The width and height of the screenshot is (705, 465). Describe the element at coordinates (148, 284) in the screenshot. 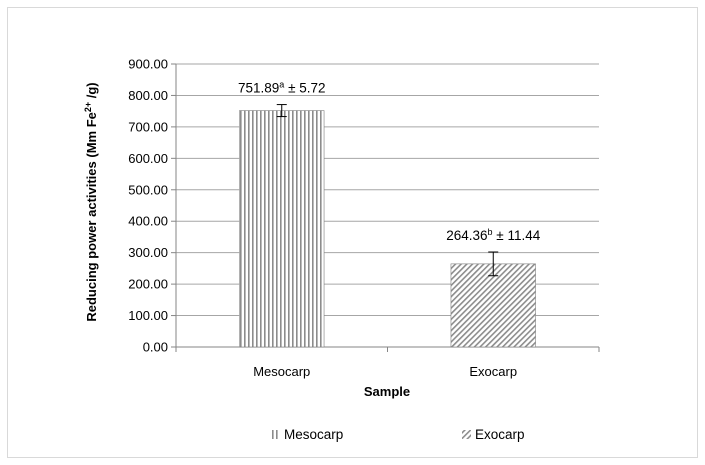

I see `y-tick-label: 200.00` at that location.